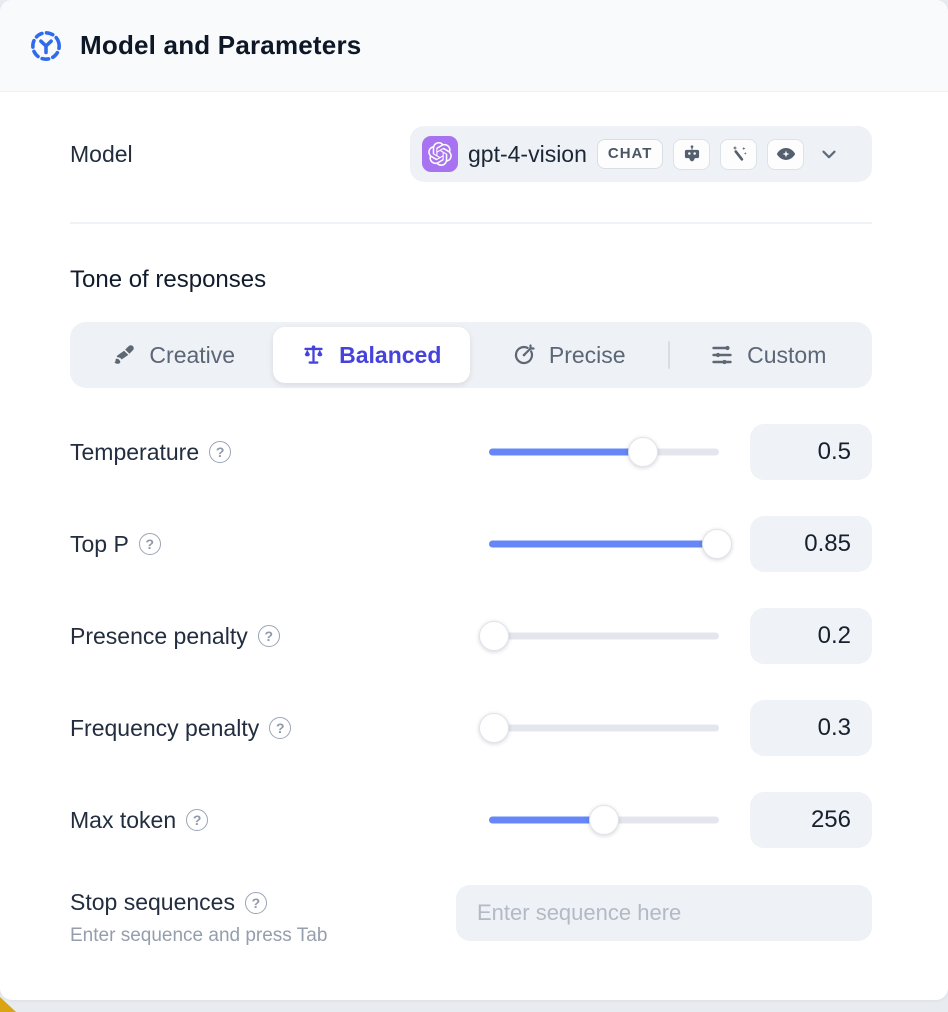  What do you see at coordinates (739, 154) in the screenshot?
I see `magic-wand-icon` at bounding box center [739, 154].